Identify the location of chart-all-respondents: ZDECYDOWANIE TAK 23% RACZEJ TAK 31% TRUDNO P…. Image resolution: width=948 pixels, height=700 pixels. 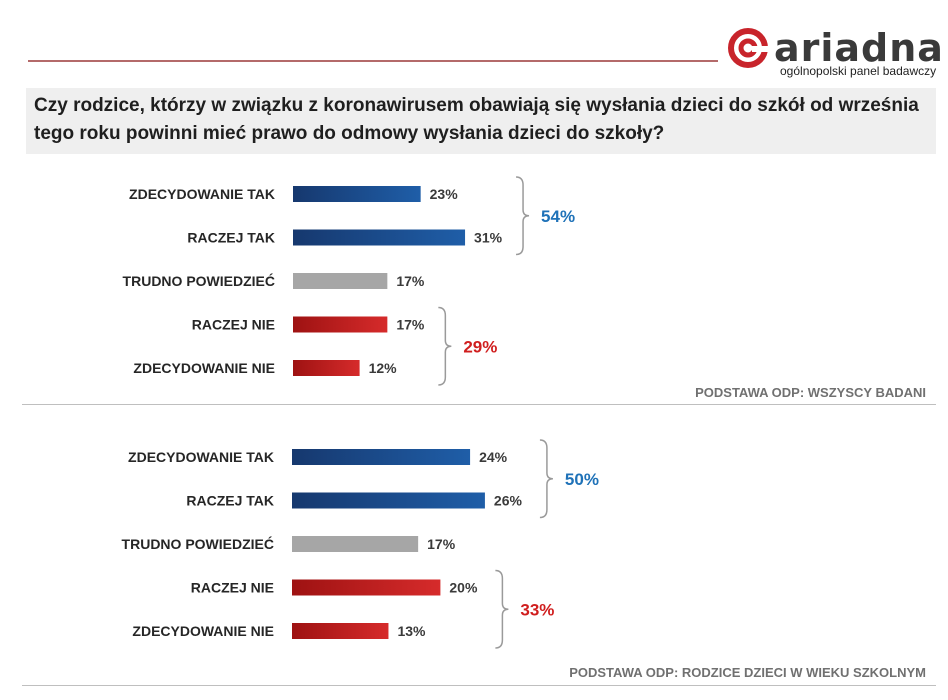
(349, 281).